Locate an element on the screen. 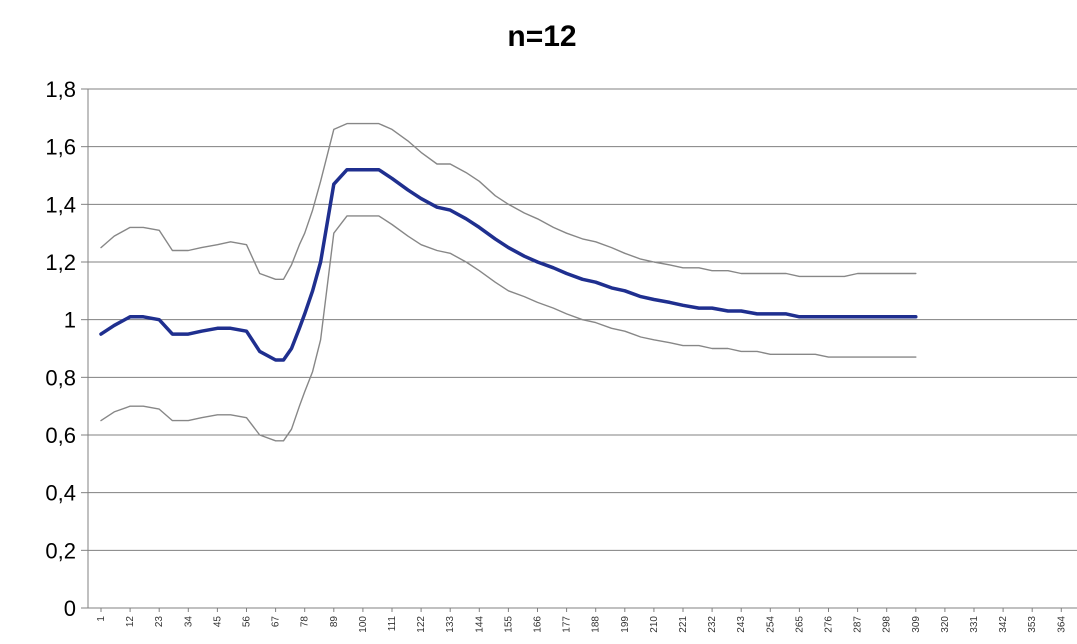 The image size is (1077, 644). y-tick-labels: 0 0,2 0,4 0,6 0,8 1 1,2 1,4 1,6 1,8 is located at coordinates (60, 349).